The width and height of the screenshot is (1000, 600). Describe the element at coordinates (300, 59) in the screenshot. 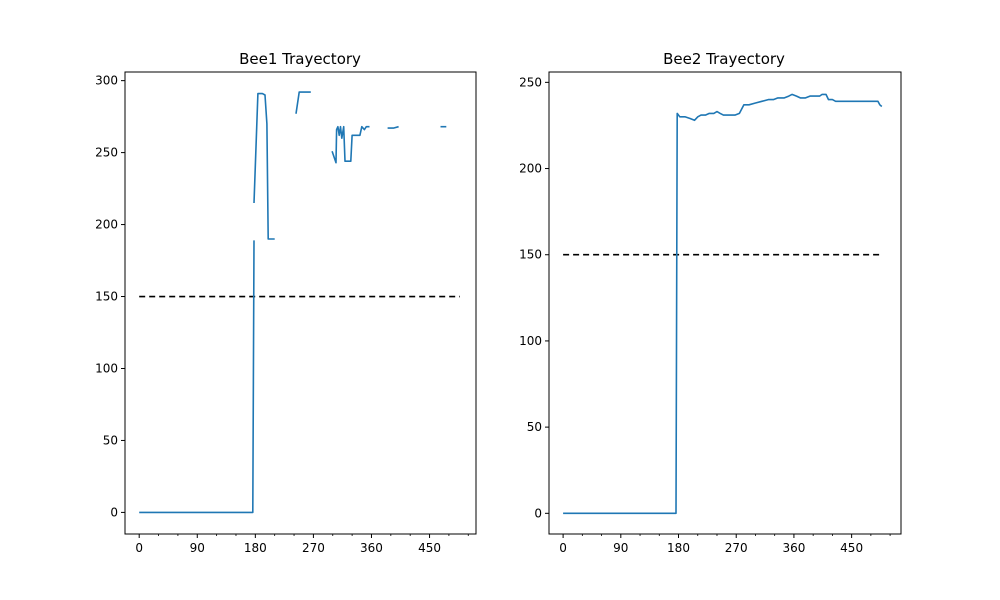

I see `chart-title: Bee1 Trayectory` at that location.